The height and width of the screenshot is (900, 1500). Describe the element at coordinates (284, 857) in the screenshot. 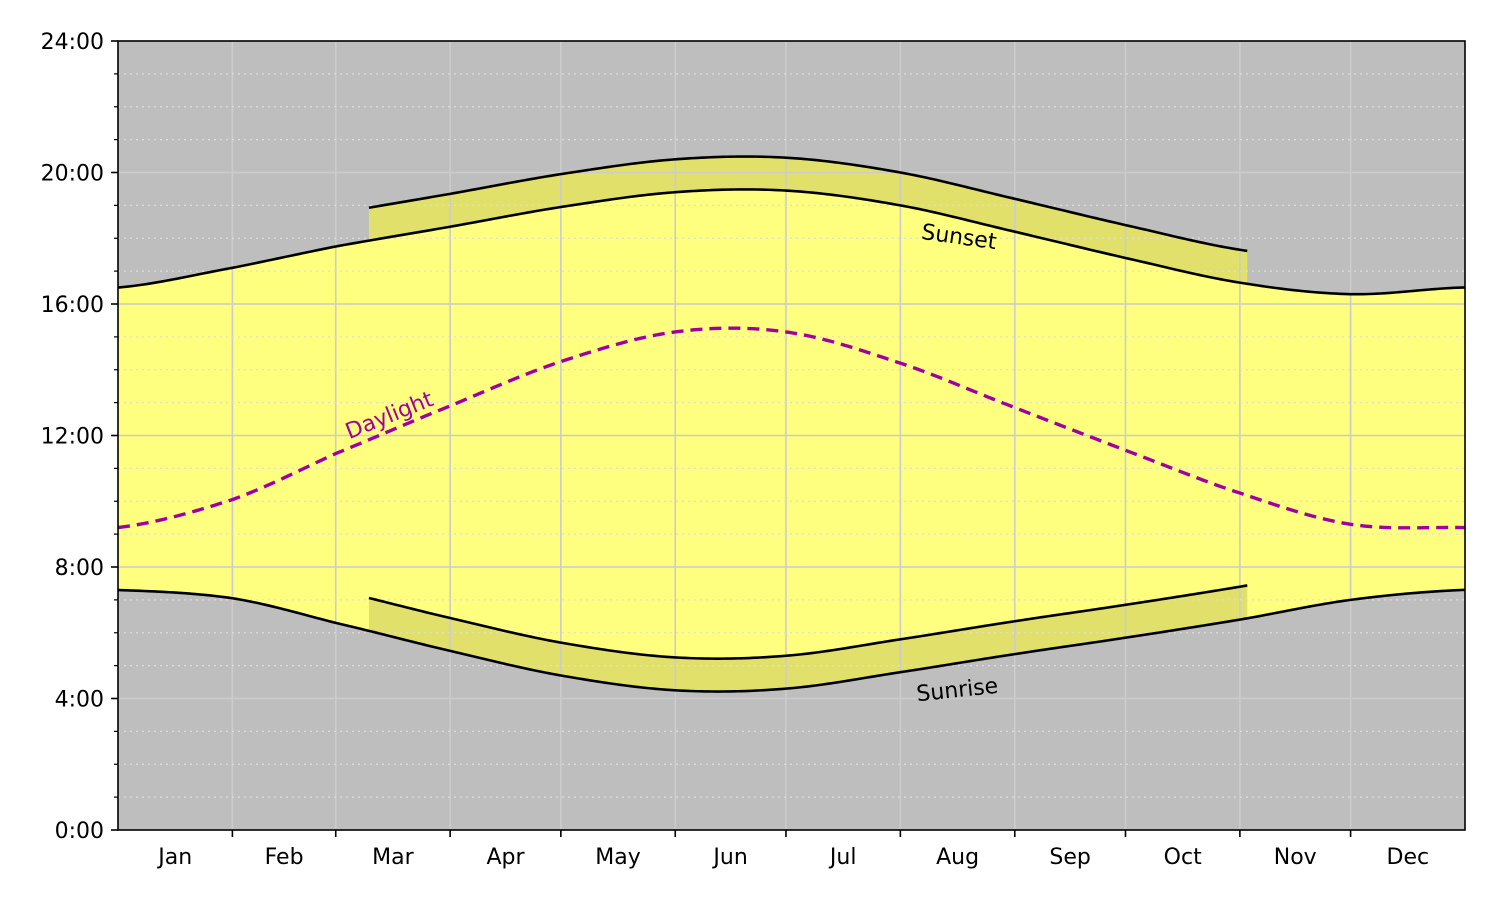

I see `x-tick-label-feb: Feb` at that location.